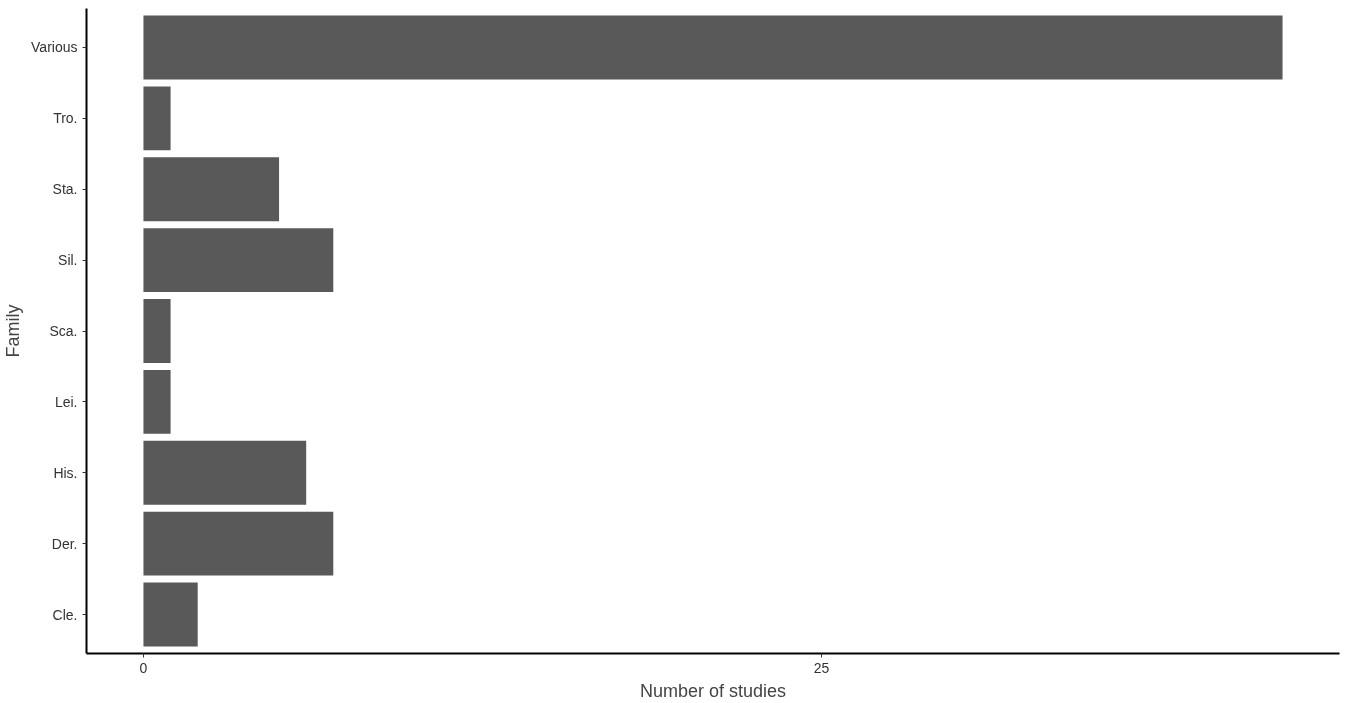 The image size is (1351, 703). Describe the element at coordinates (143, 667) in the screenshot. I see `x-tick-label: 0` at that location.